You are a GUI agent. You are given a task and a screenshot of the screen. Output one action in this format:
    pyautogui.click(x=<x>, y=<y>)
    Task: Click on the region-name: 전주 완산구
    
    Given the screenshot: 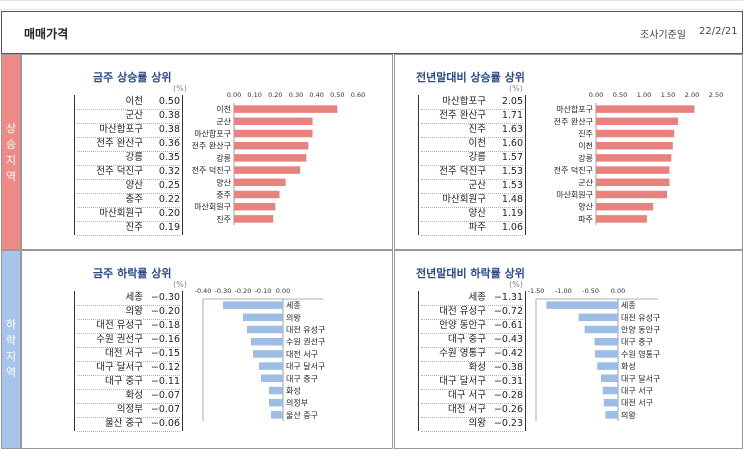 What is the action you would take?
    pyautogui.click(x=462, y=115)
    